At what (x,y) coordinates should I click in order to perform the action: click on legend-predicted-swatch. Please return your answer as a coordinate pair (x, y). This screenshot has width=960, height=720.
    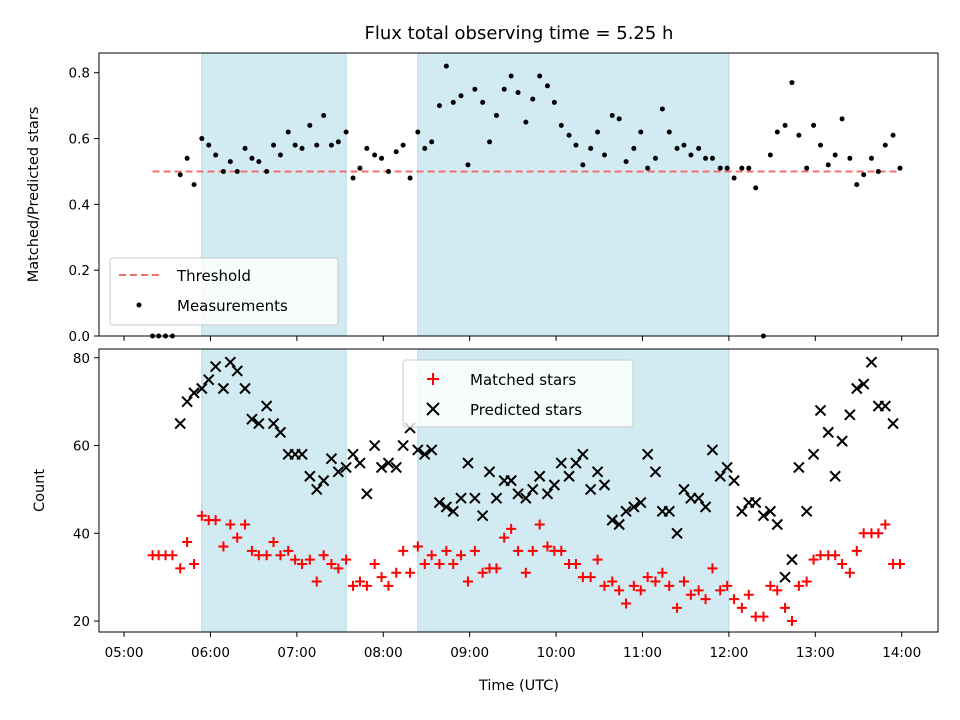
    Looking at the image, I should click on (433, 409).